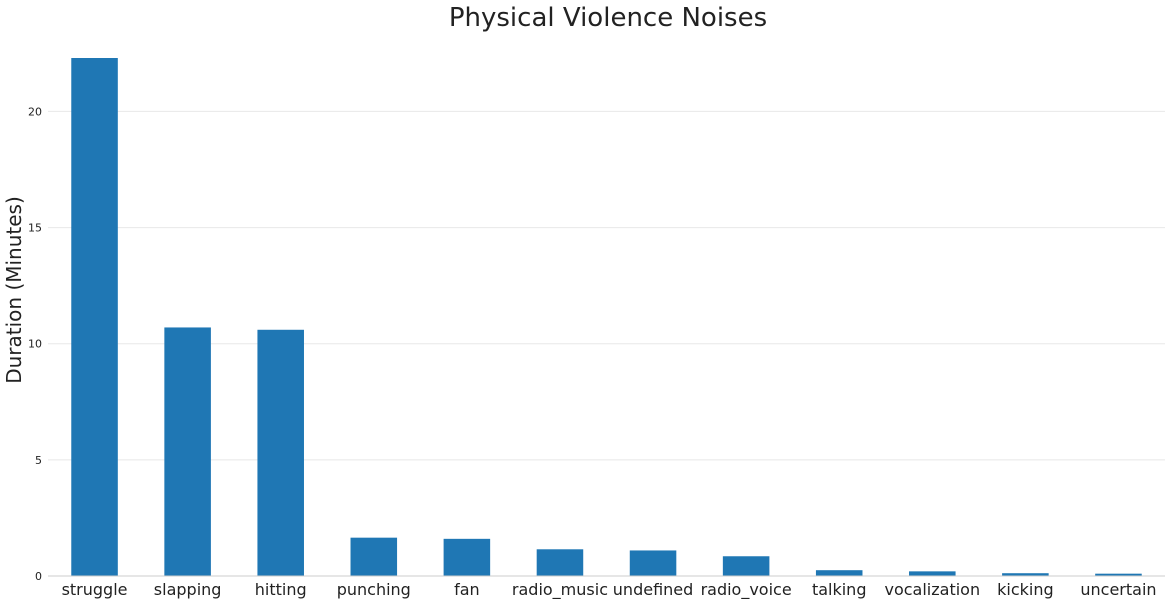 The image size is (1172, 606). I want to click on bar-radio-music, so click(560, 562).